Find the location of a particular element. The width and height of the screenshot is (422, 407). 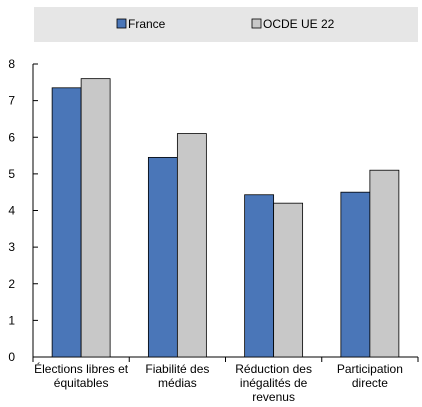

y-tick-label: 4 is located at coordinates (11, 211).